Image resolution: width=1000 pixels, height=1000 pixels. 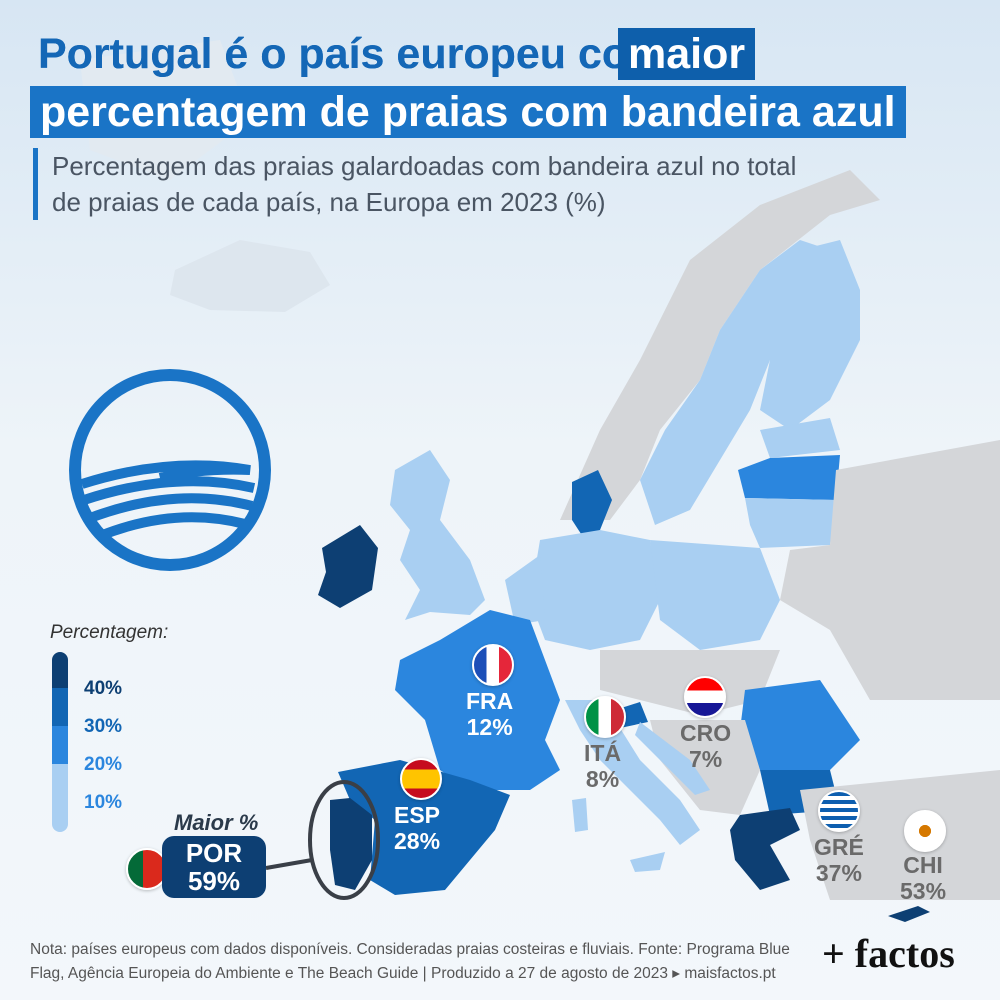 What do you see at coordinates (437, 535) in the screenshot?
I see `uk-shape` at bounding box center [437, 535].